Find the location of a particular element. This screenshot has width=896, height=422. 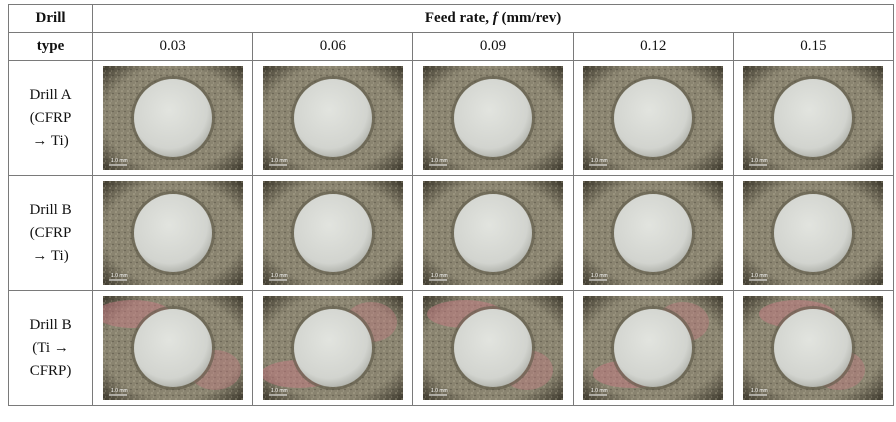

feed-rate-value: 0.15 is located at coordinates (813, 46).